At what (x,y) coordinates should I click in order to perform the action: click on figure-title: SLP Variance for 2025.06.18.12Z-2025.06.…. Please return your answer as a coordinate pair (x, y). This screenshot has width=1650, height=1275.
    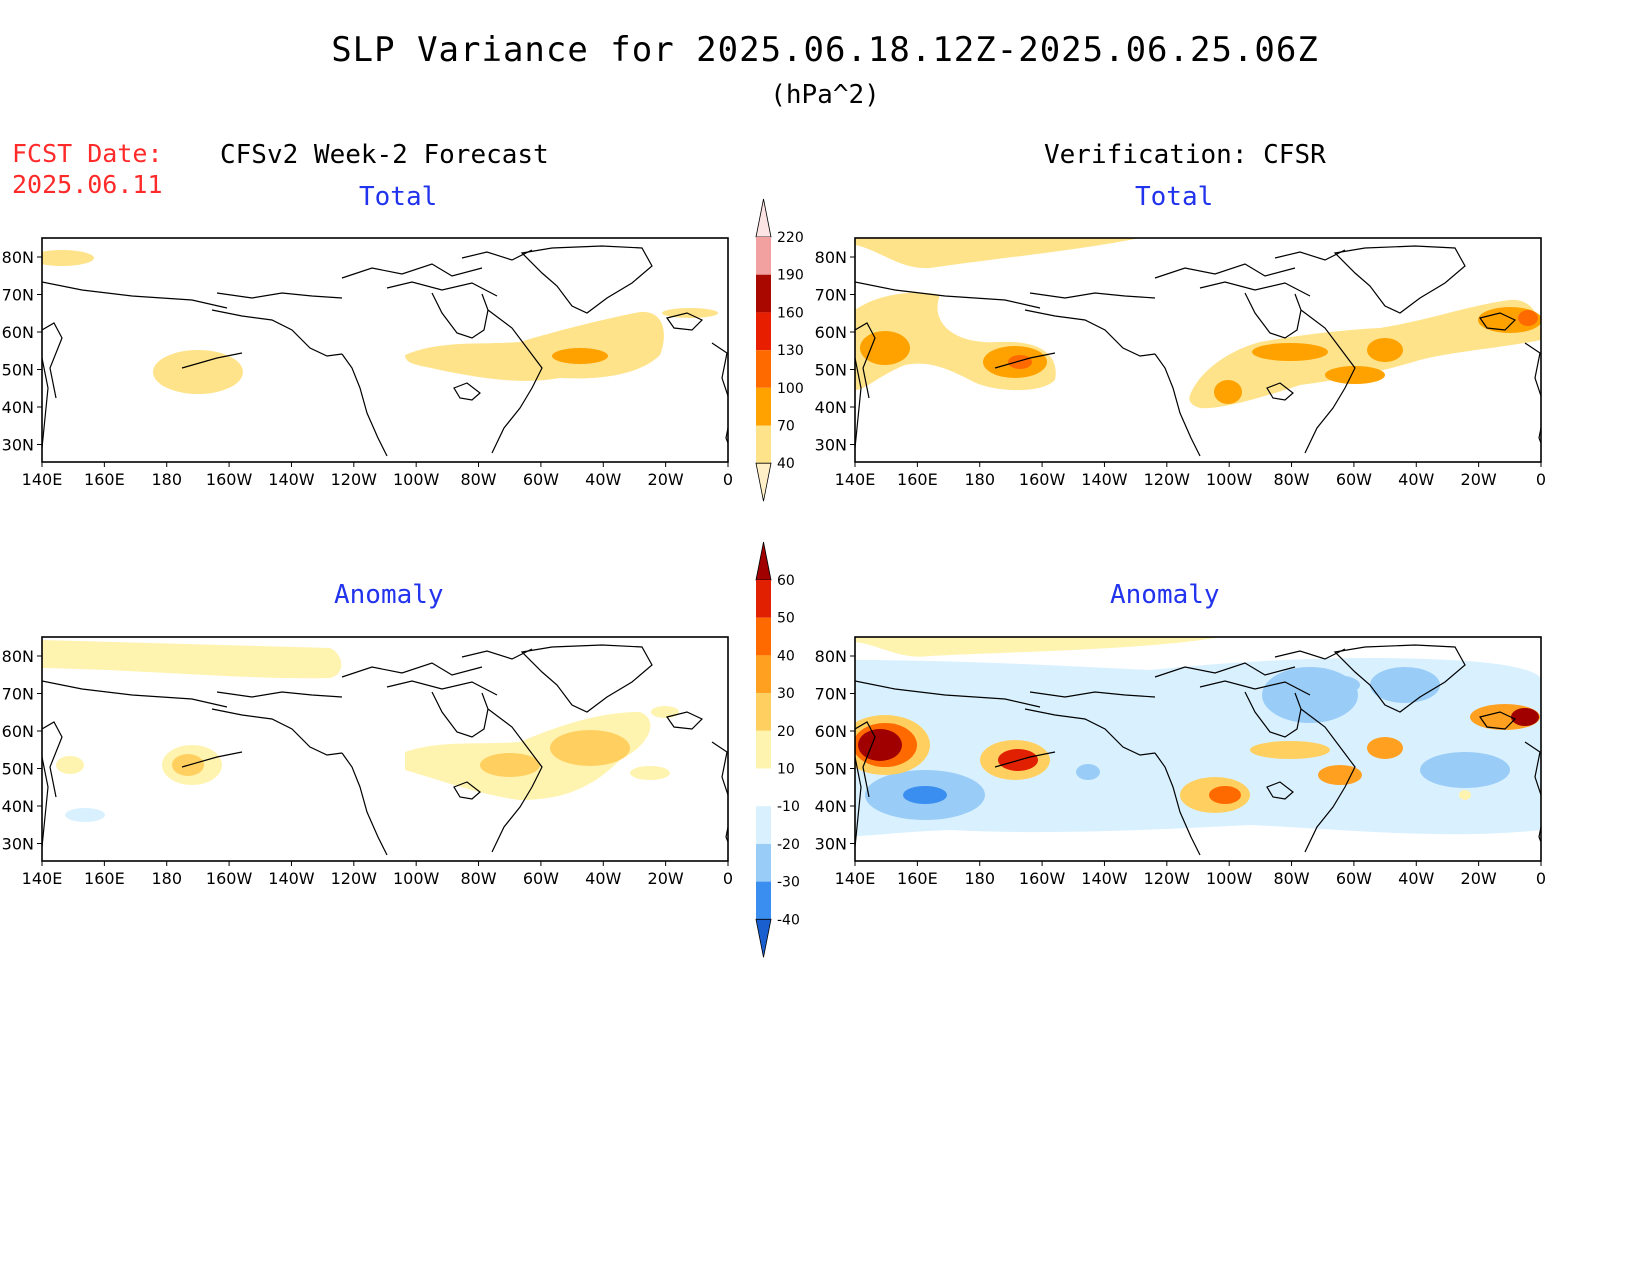
    Looking at the image, I should click on (825, 50).